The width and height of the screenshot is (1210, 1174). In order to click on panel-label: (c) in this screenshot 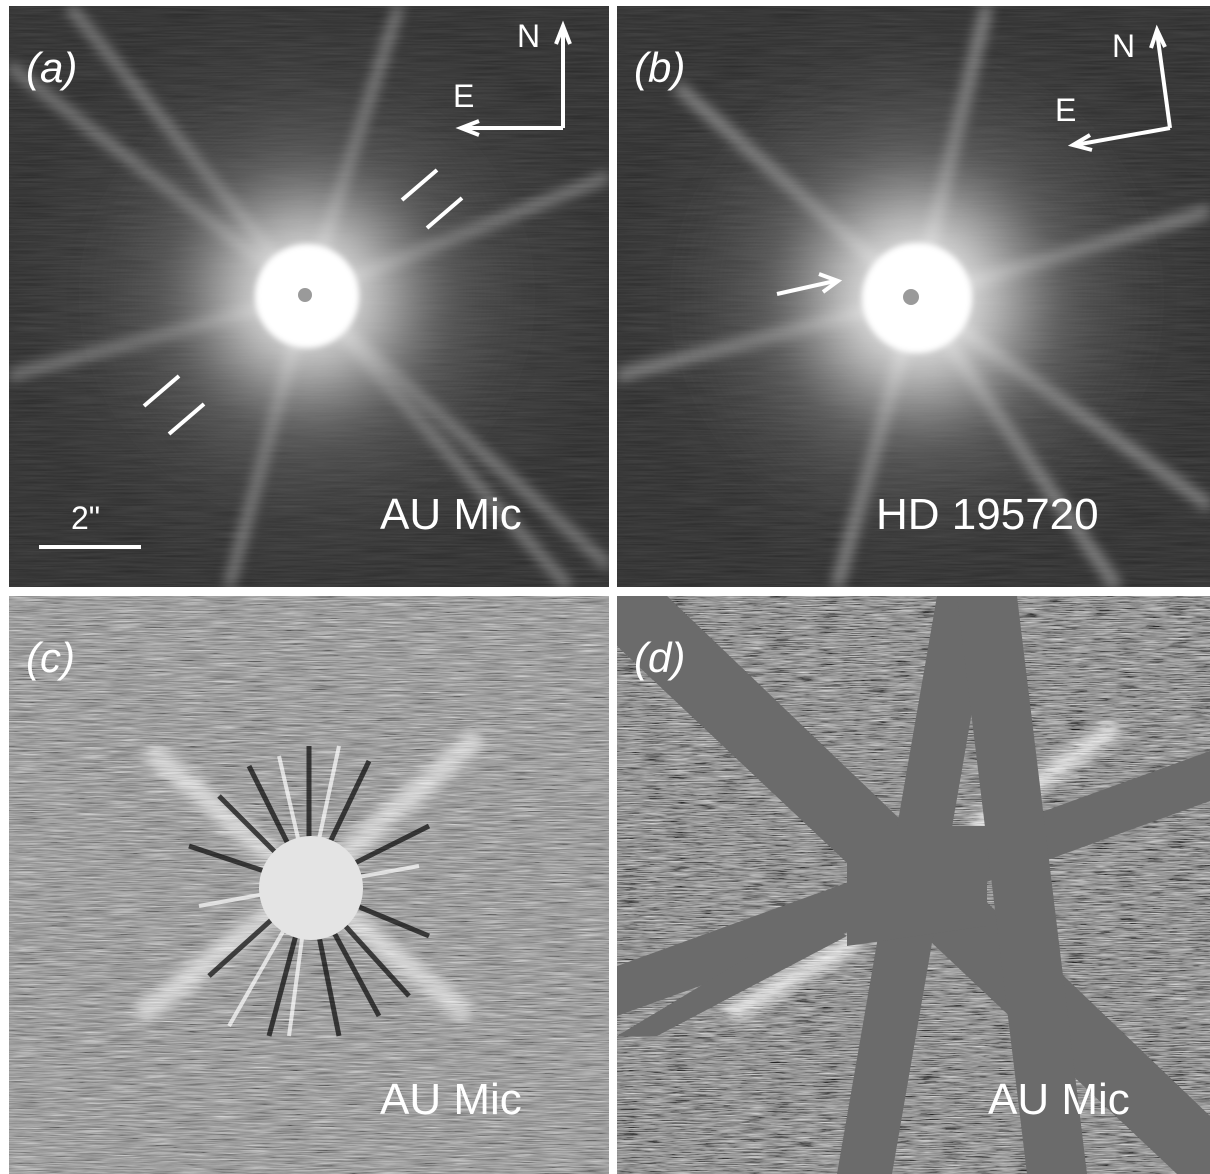, I will do `click(50, 657)`.